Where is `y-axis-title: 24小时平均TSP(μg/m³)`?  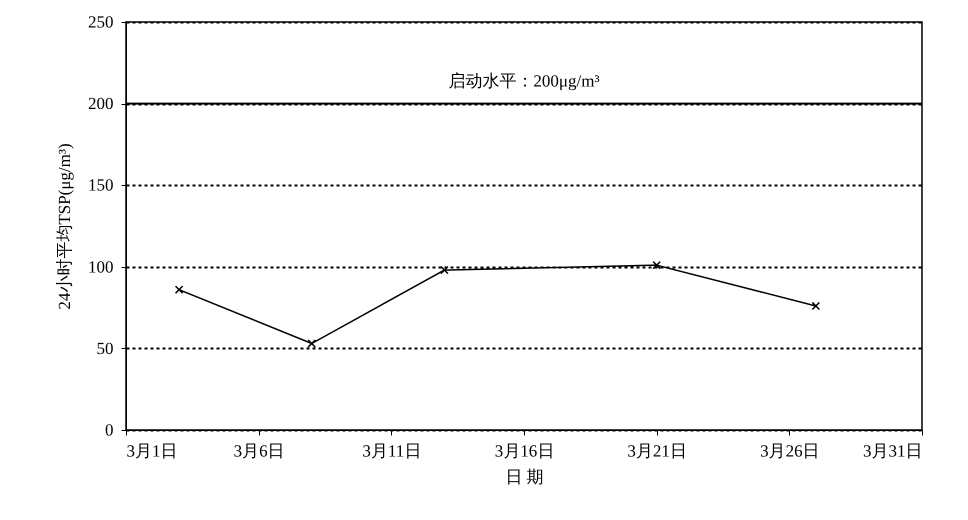
y-axis-title: 24小时平均TSP(μg/m³) is located at coordinates (64, 226).